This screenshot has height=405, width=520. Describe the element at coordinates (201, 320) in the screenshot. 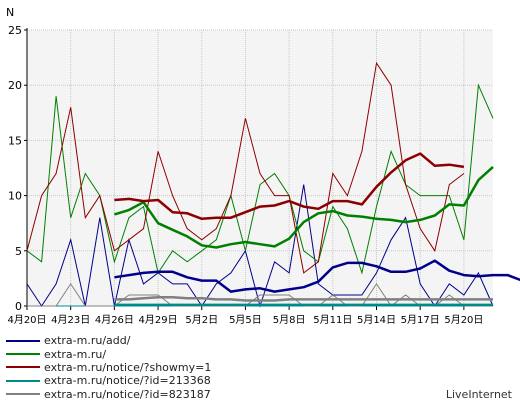

I see `x-tick-label: 5月2日` at that location.